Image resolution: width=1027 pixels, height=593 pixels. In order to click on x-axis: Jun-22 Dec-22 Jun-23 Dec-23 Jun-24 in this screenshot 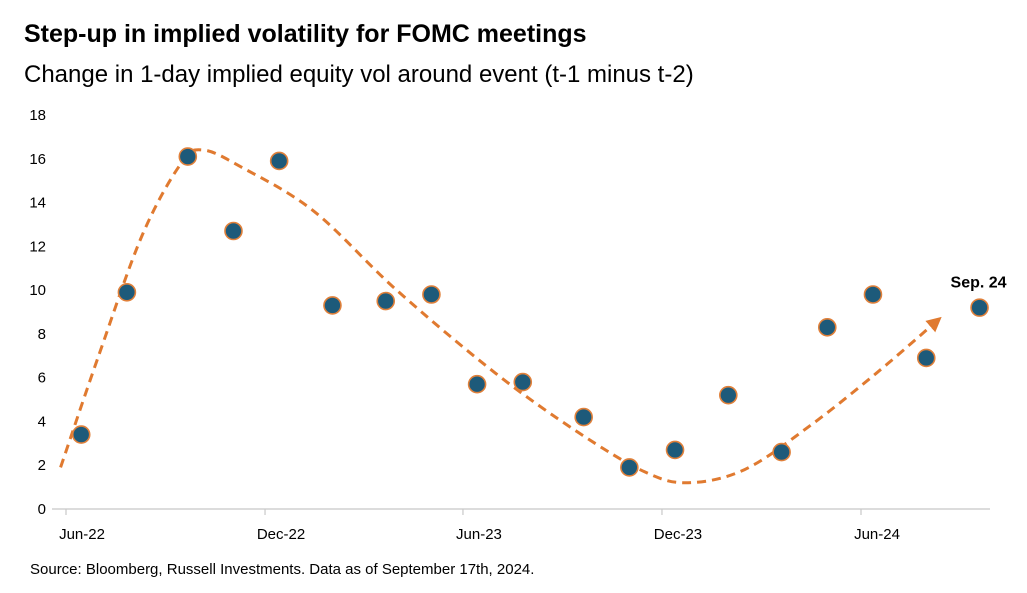, I will do `click(521, 525)`.